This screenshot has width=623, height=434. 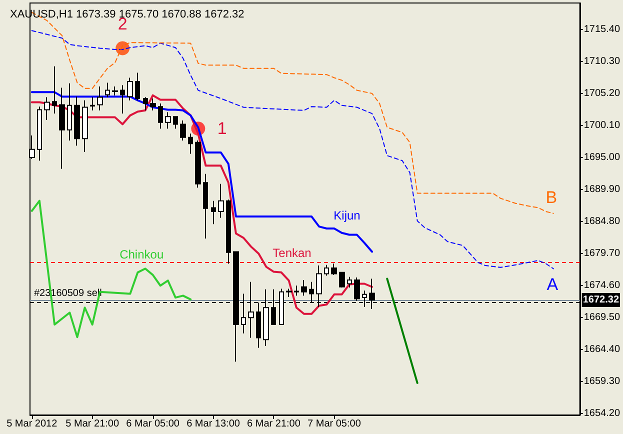 What do you see at coordinates (602, 61) in the screenshot?
I see `y-tick-label: 1710.30` at bounding box center [602, 61].